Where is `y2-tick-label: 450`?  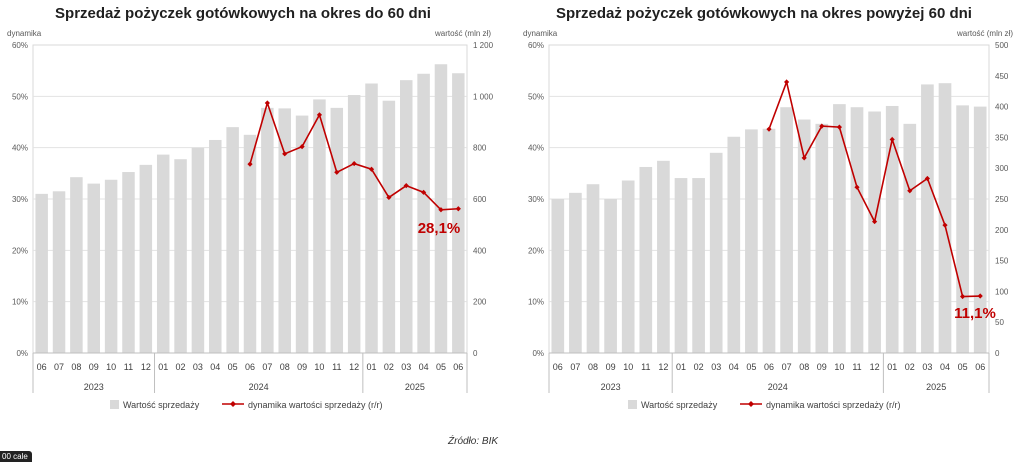 y2-tick-label: 450 is located at coordinates (1002, 76).